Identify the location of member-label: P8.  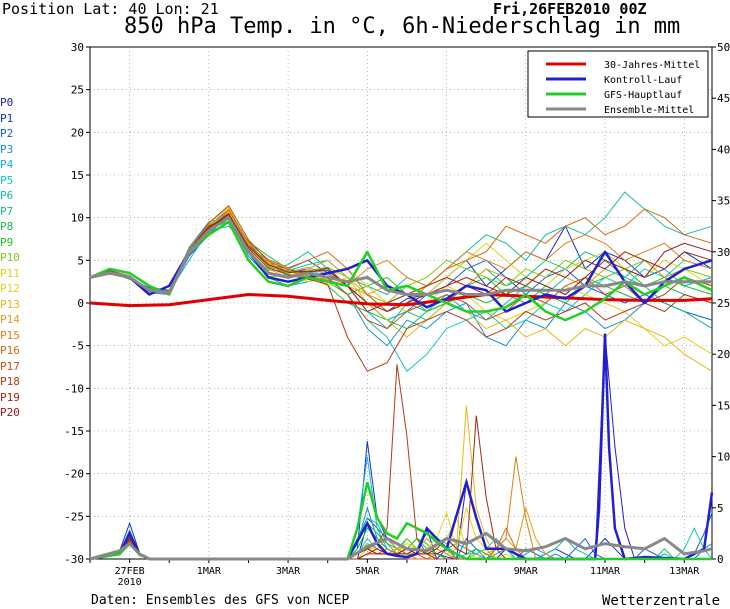
(7, 226).